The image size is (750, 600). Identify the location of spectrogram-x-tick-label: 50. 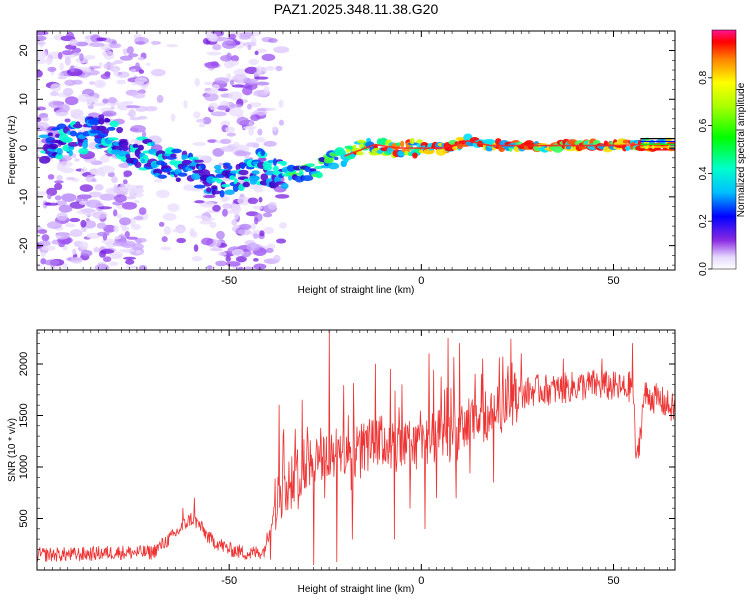
(613, 281).